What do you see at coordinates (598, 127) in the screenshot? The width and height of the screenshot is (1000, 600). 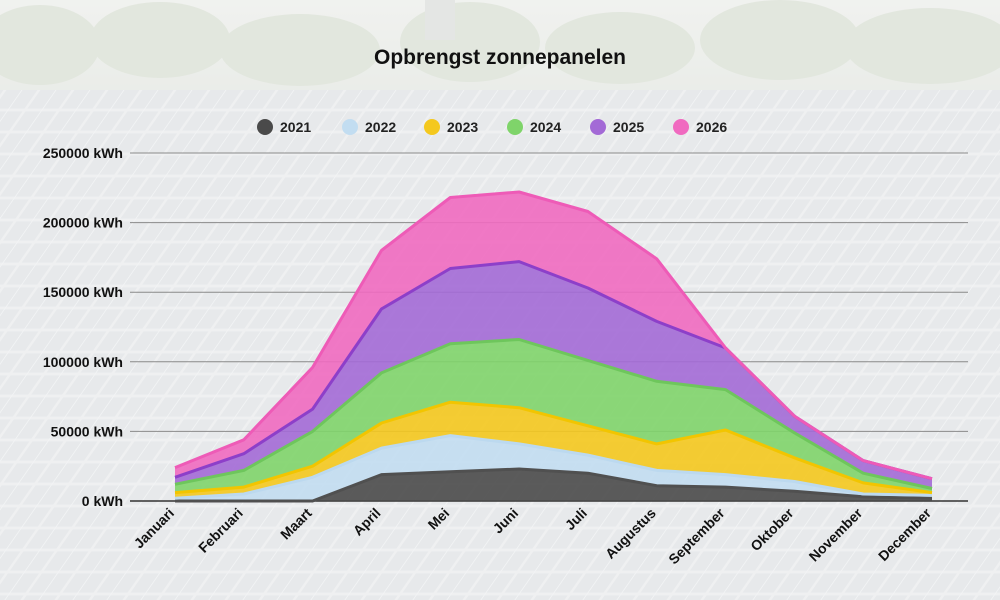 I see `legend-marker-2025` at bounding box center [598, 127].